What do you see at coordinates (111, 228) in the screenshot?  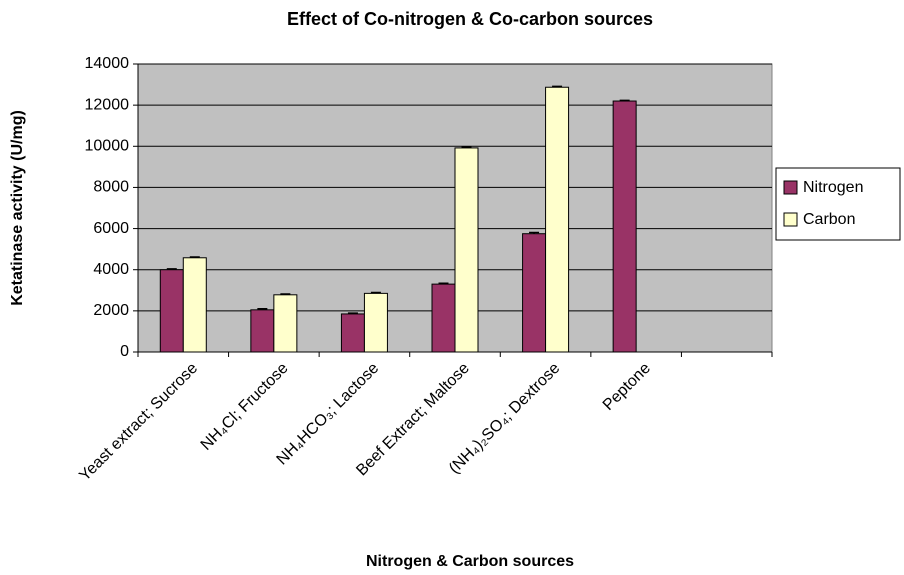 I see `y-tick-label: 6000` at bounding box center [111, 228].